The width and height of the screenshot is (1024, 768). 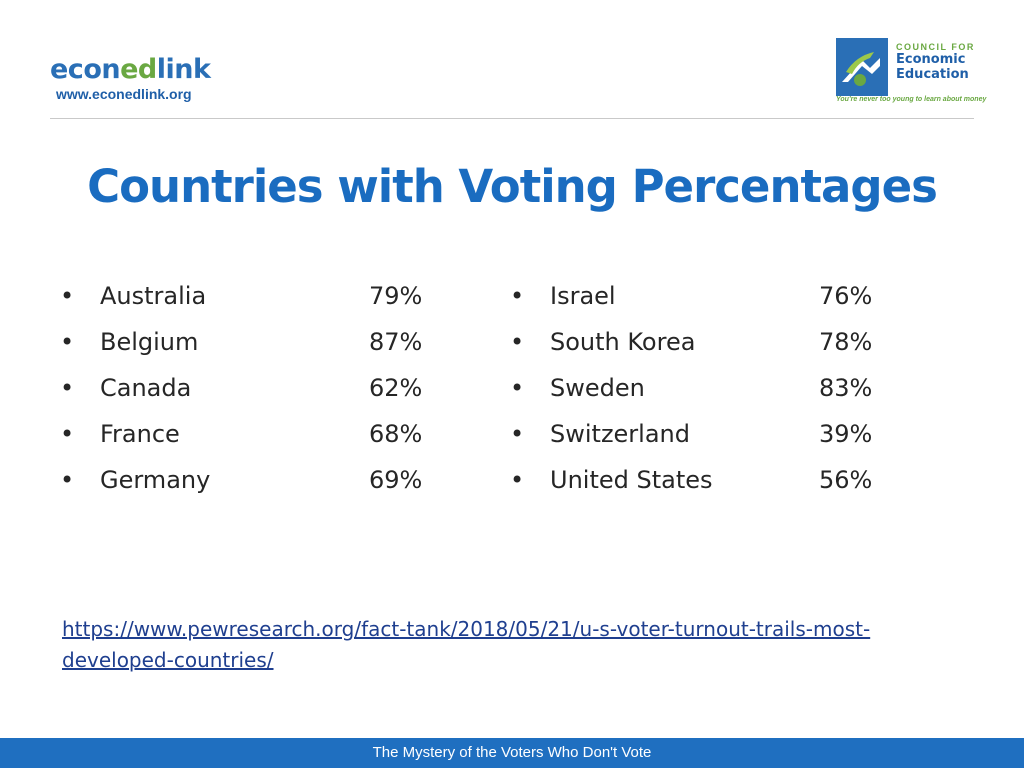 I want to click on country-name: Canada, so click(x=146, y=388).